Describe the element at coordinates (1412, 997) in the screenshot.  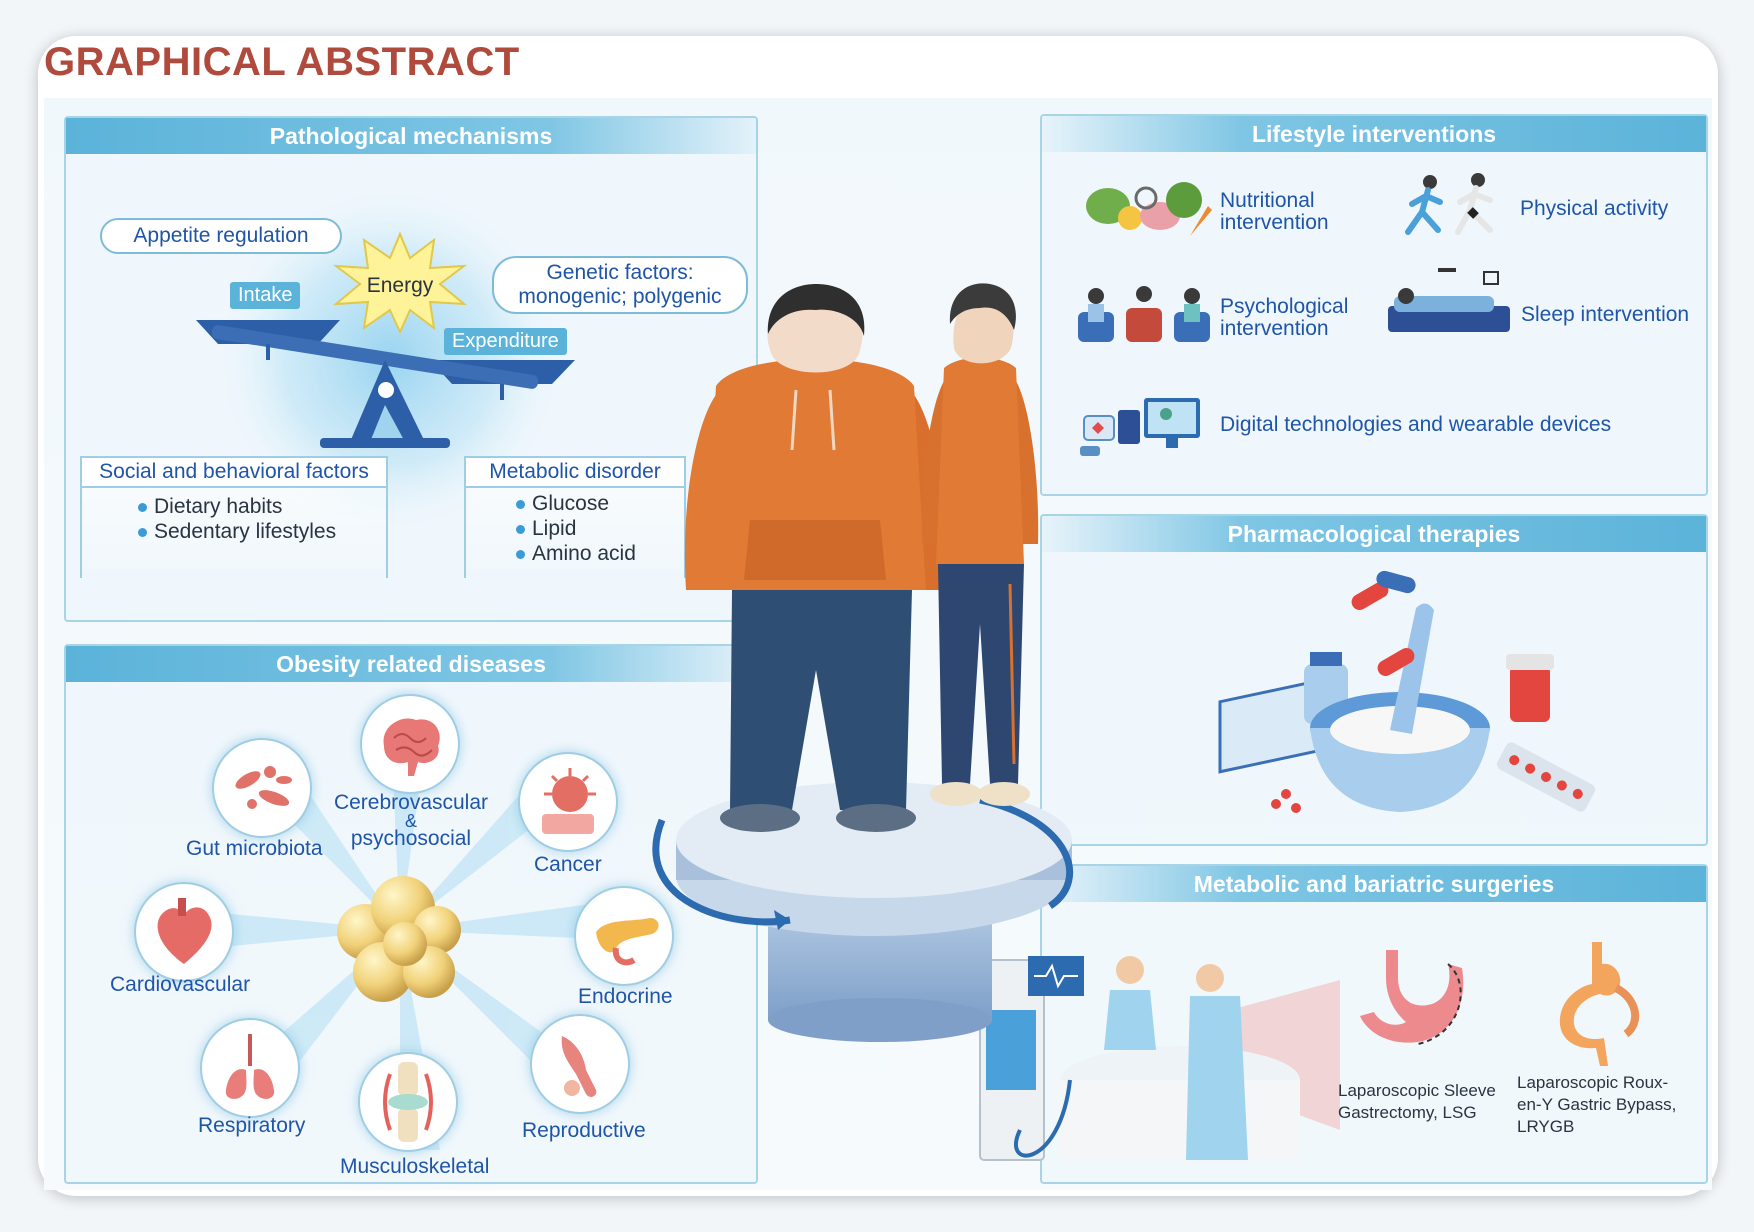
I see `sleeve-gastrectomy-icon` at that location.